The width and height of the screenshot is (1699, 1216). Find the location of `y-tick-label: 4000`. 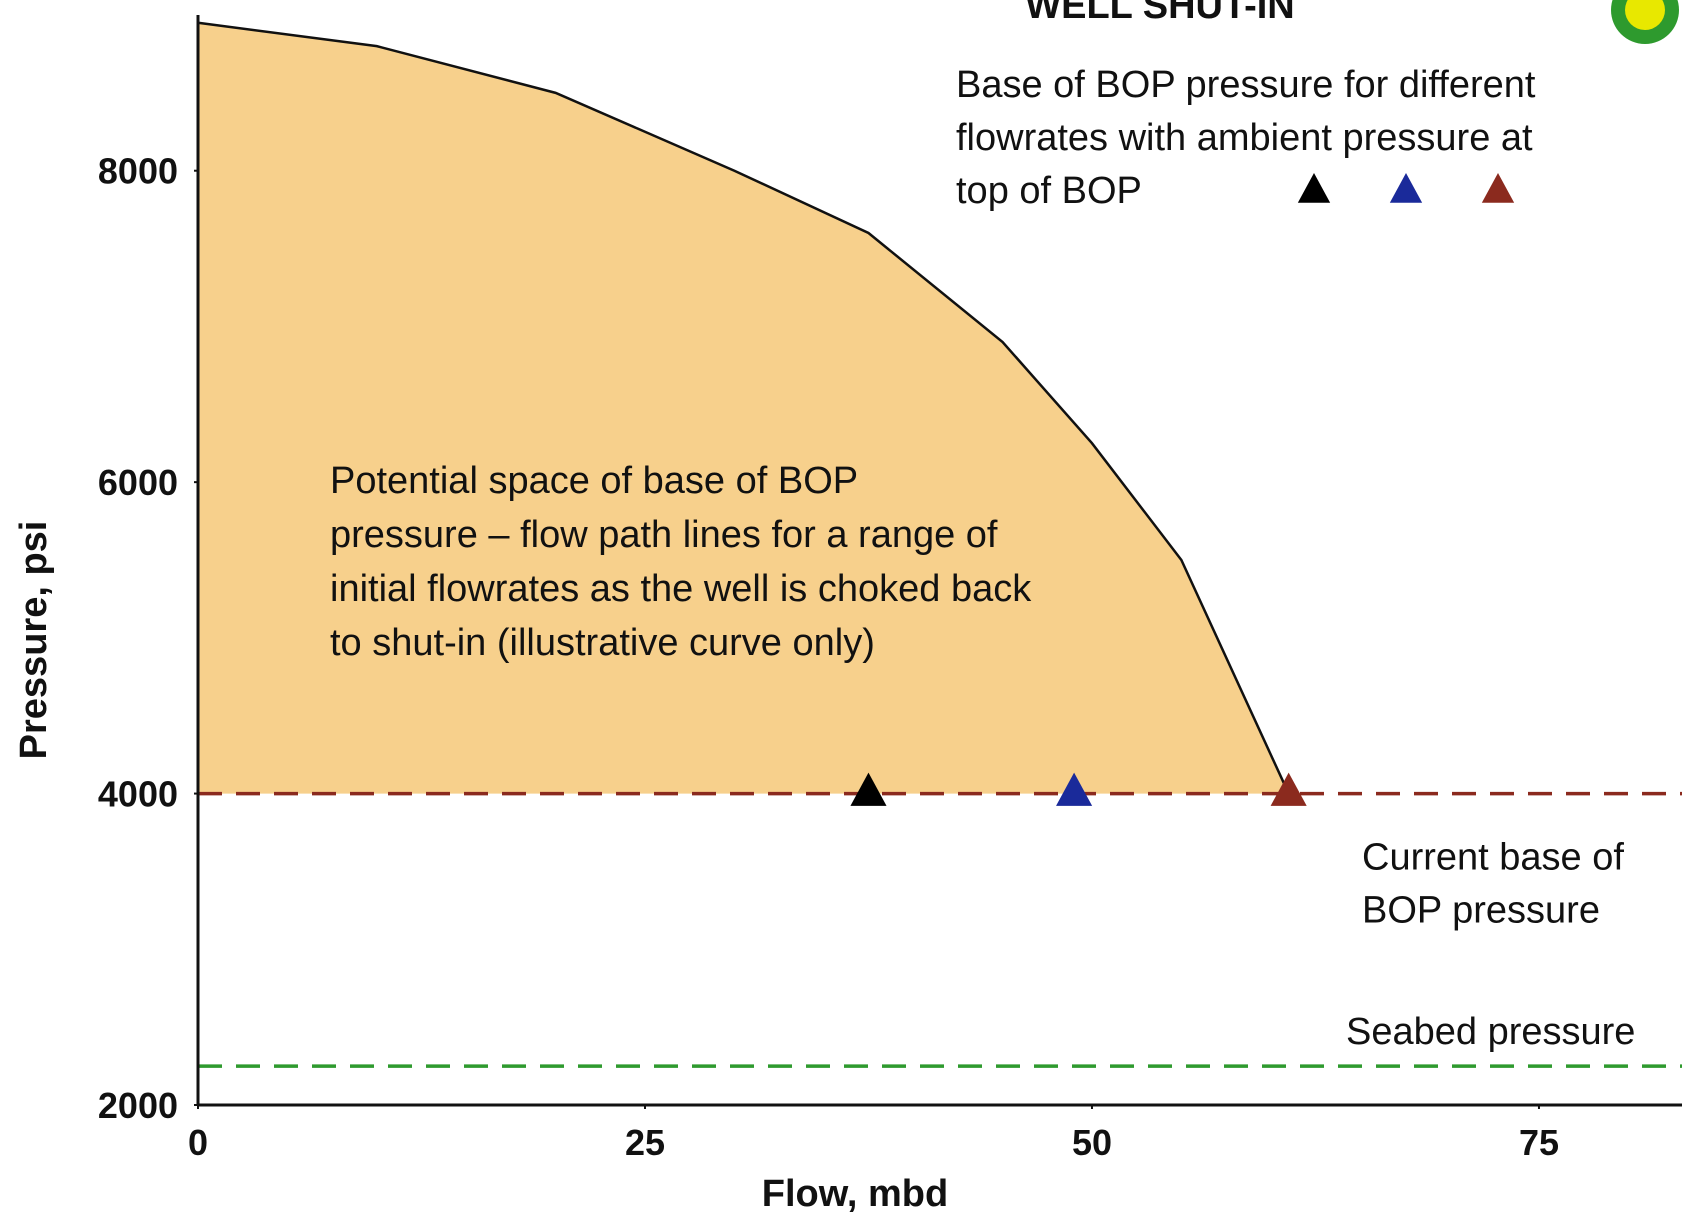

y-tick-label: 4000 is located at coordinates (138, 794).